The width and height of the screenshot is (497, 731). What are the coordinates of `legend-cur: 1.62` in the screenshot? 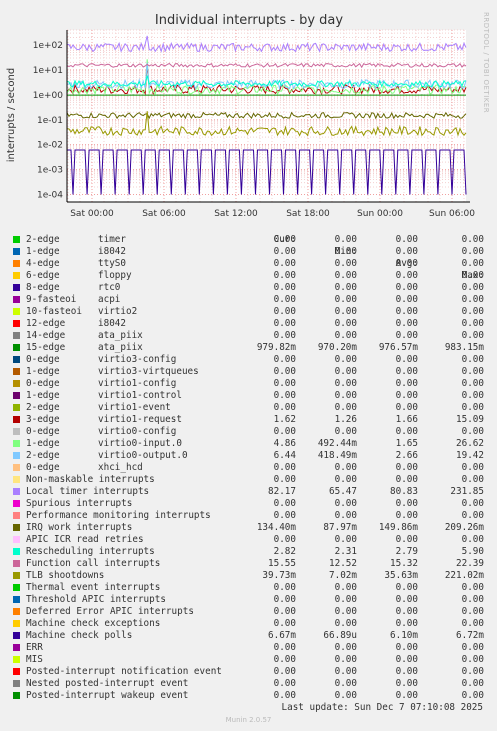 It's located at (284, 419).